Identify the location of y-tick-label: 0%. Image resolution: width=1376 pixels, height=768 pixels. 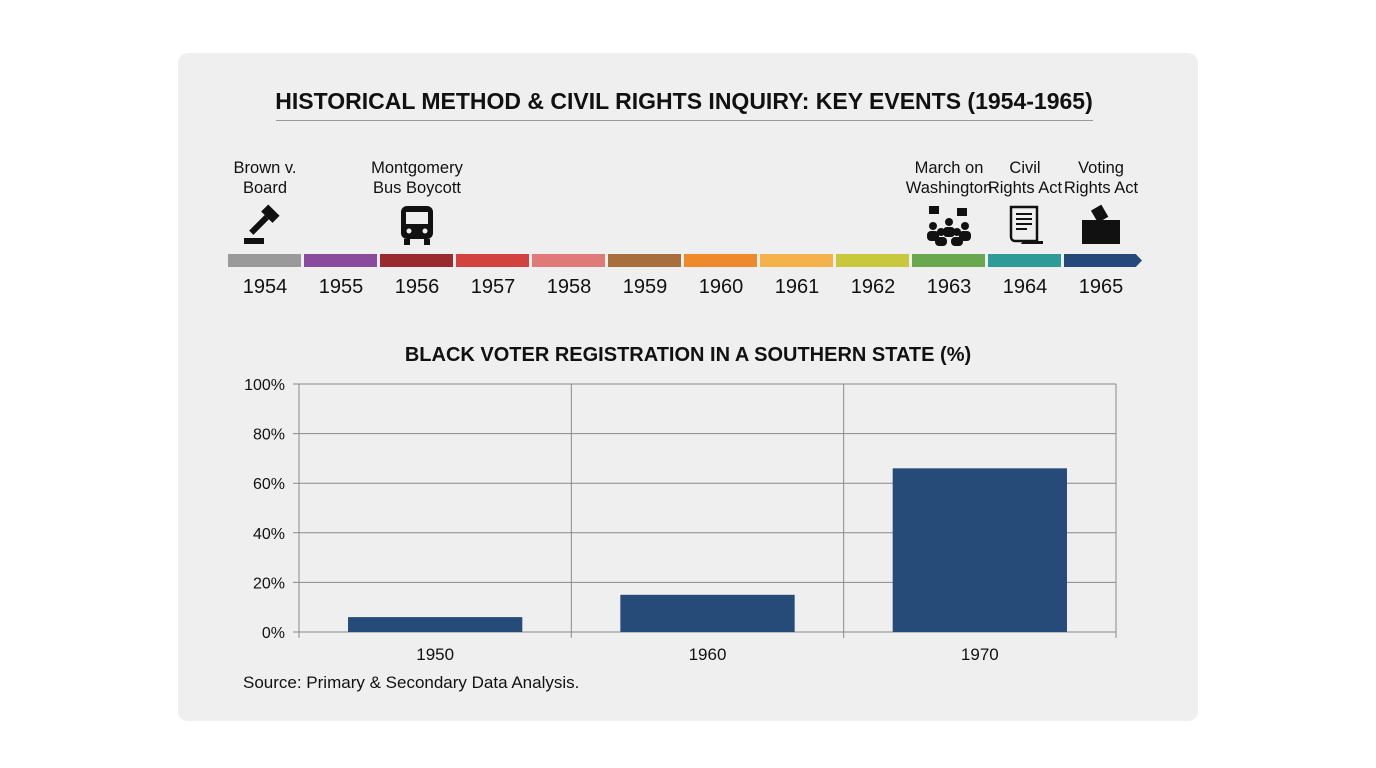
(273, 633).